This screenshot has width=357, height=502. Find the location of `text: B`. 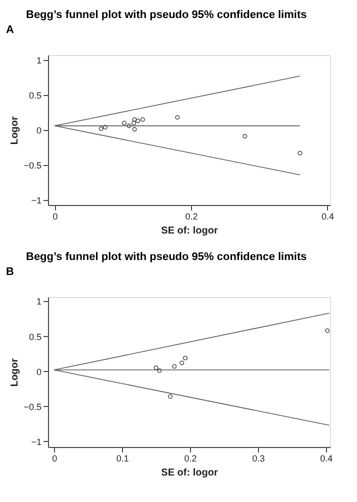

text: B is located at coordinates (10, 272).